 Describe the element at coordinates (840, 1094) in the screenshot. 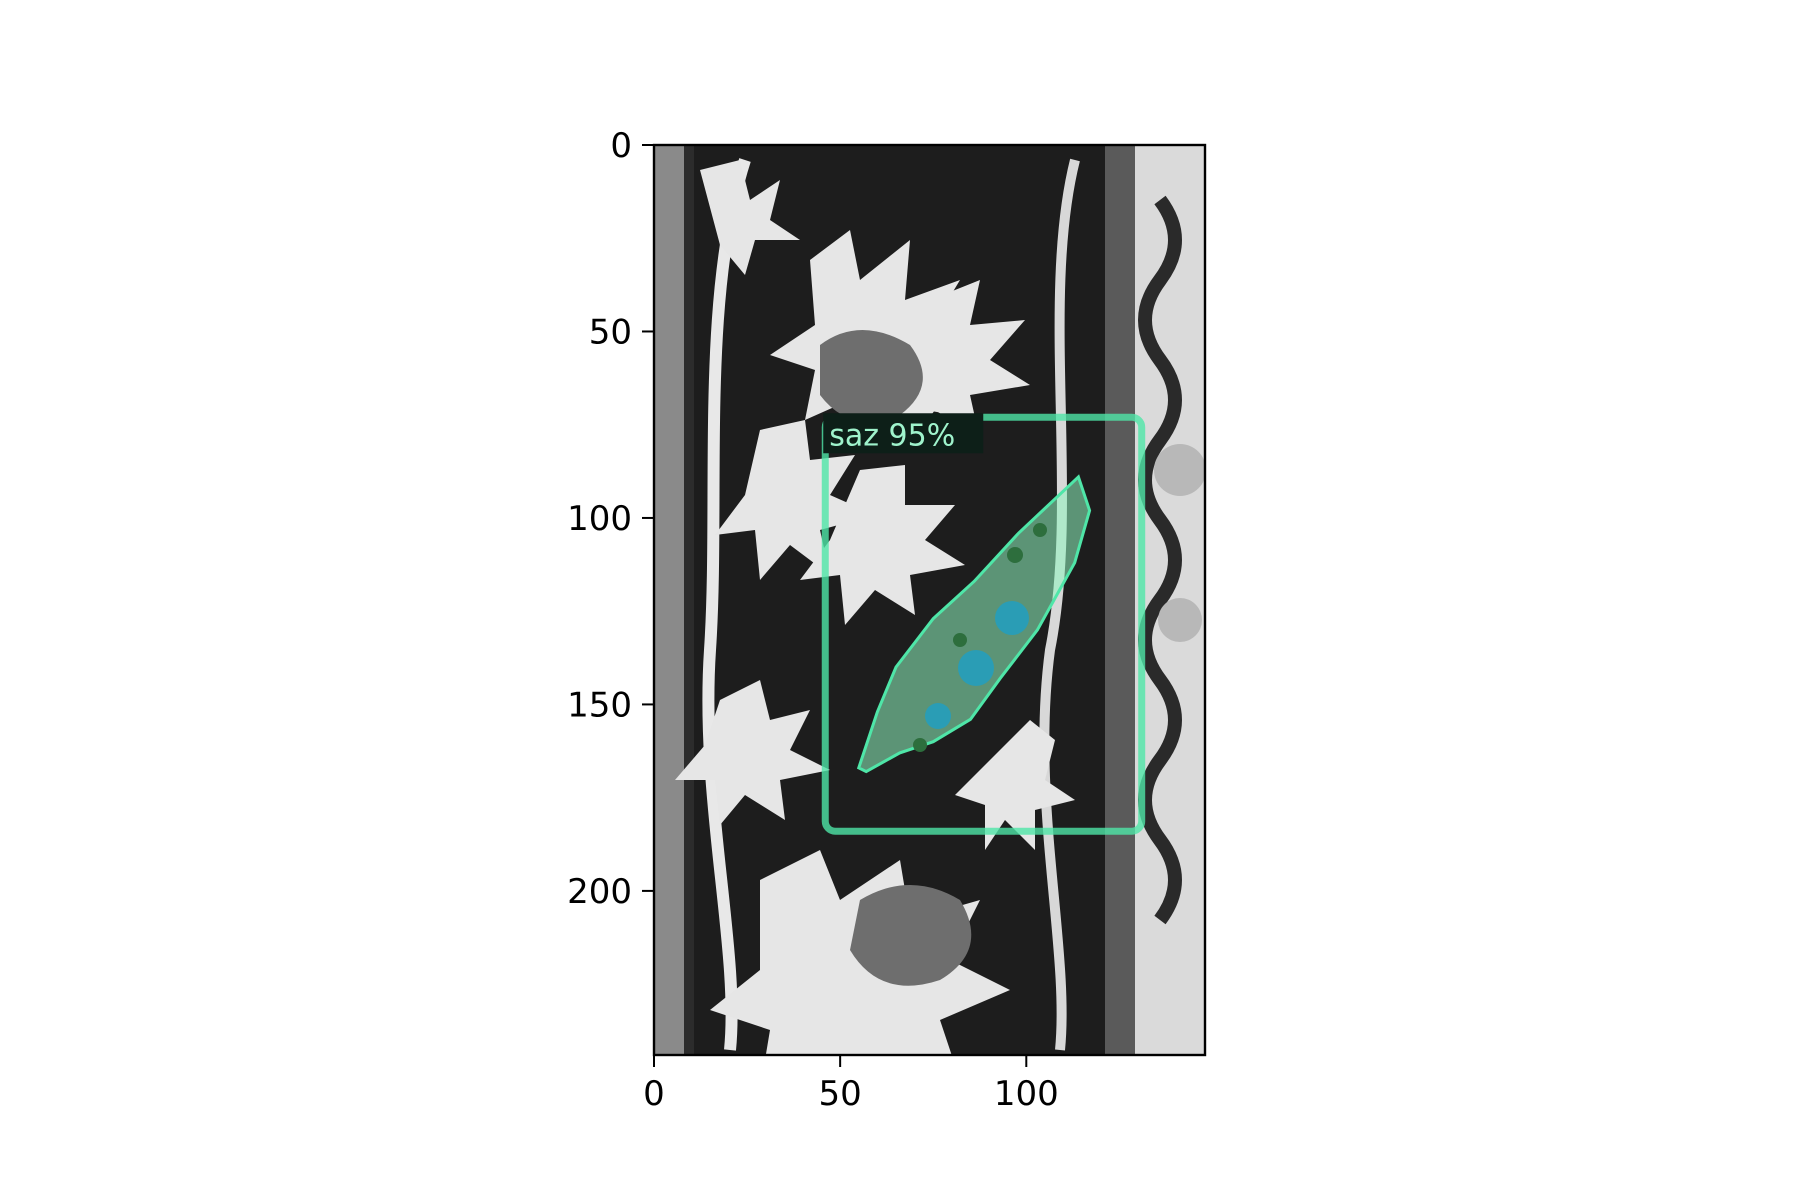

I see `x-tick-label: 50` at that location.